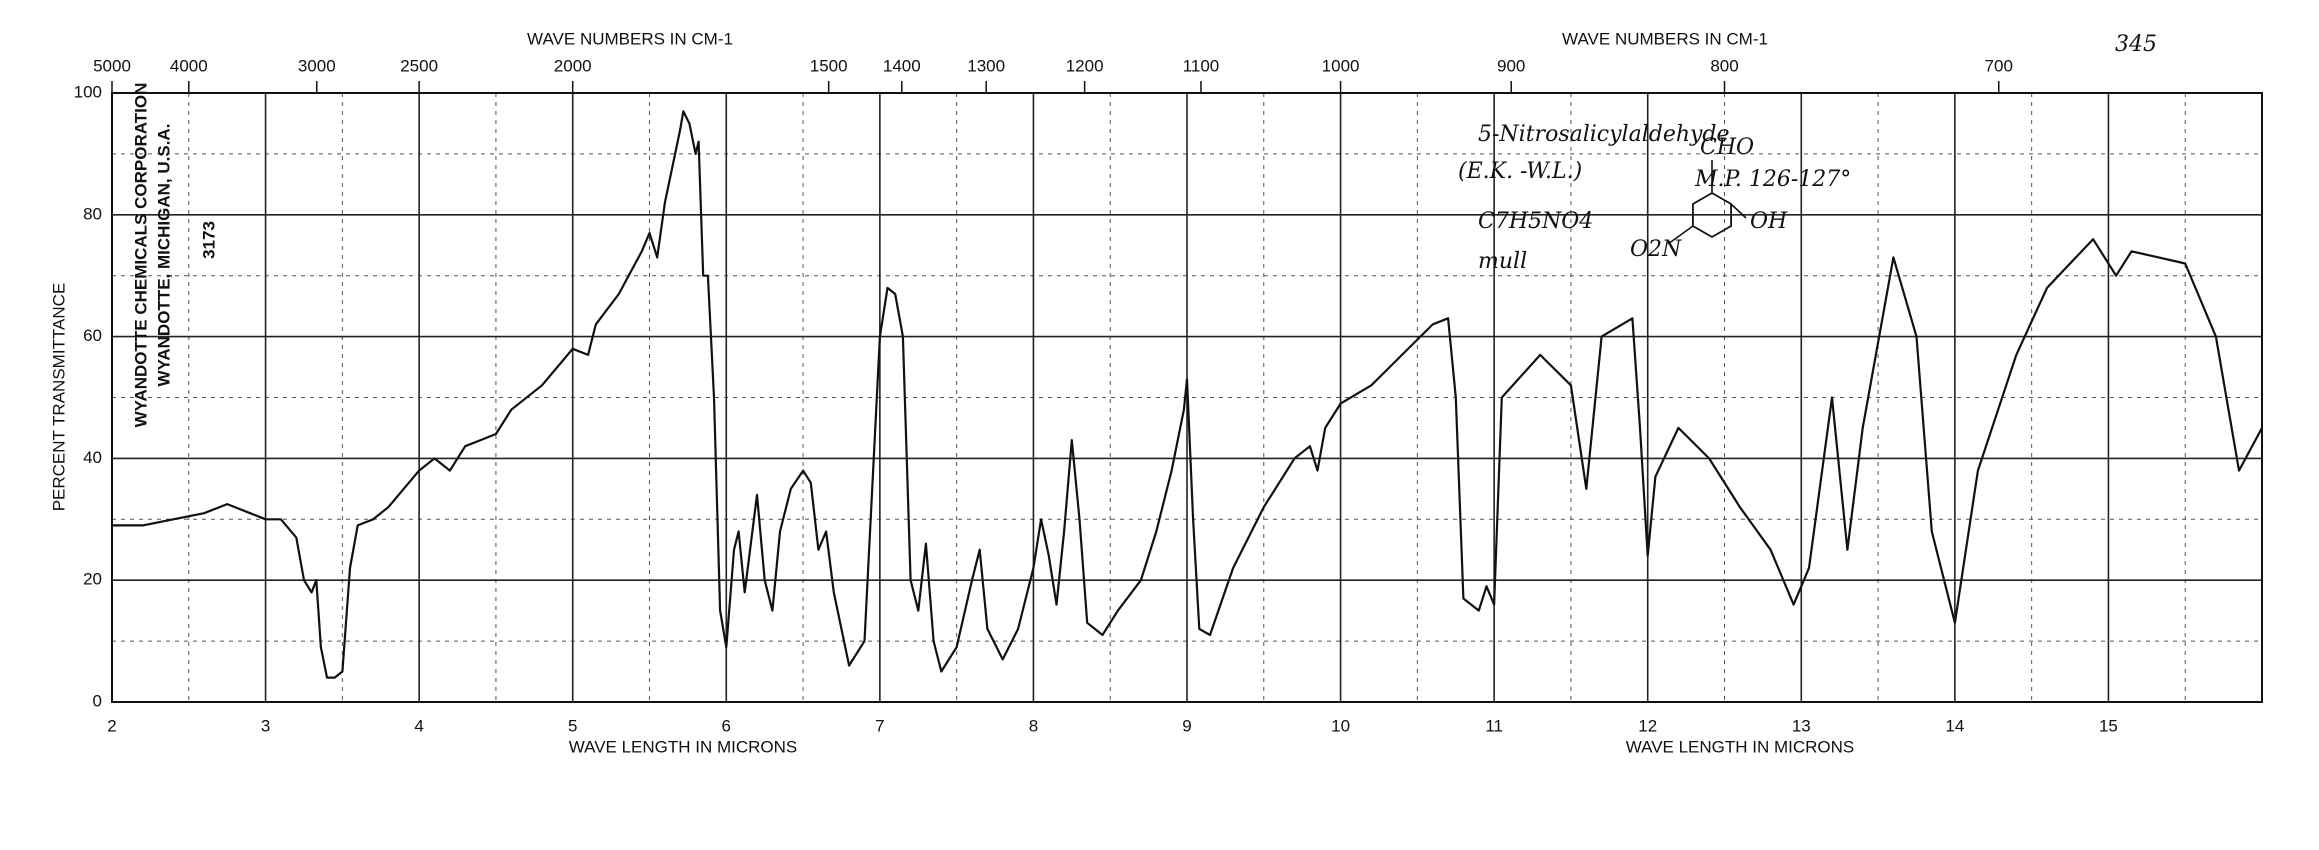  What do you see at coordinates (1502, 261) in the screenshot?
I see `annotation: mull` at bounding box center [1502, 261].